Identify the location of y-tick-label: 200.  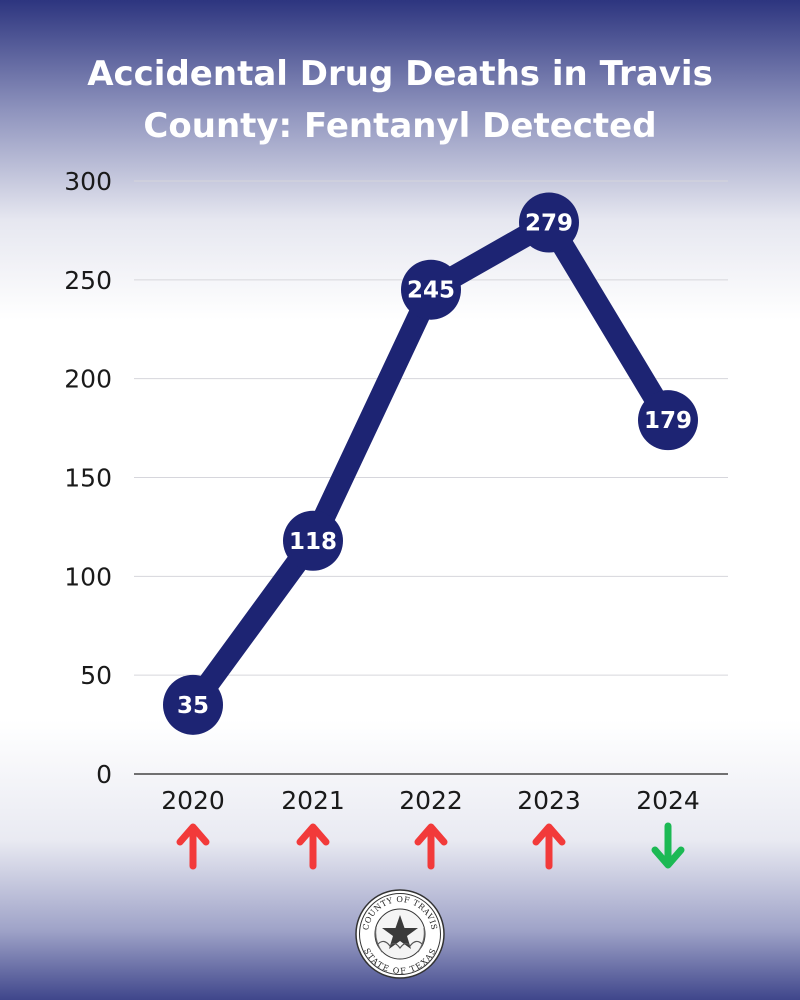
(88, 379).